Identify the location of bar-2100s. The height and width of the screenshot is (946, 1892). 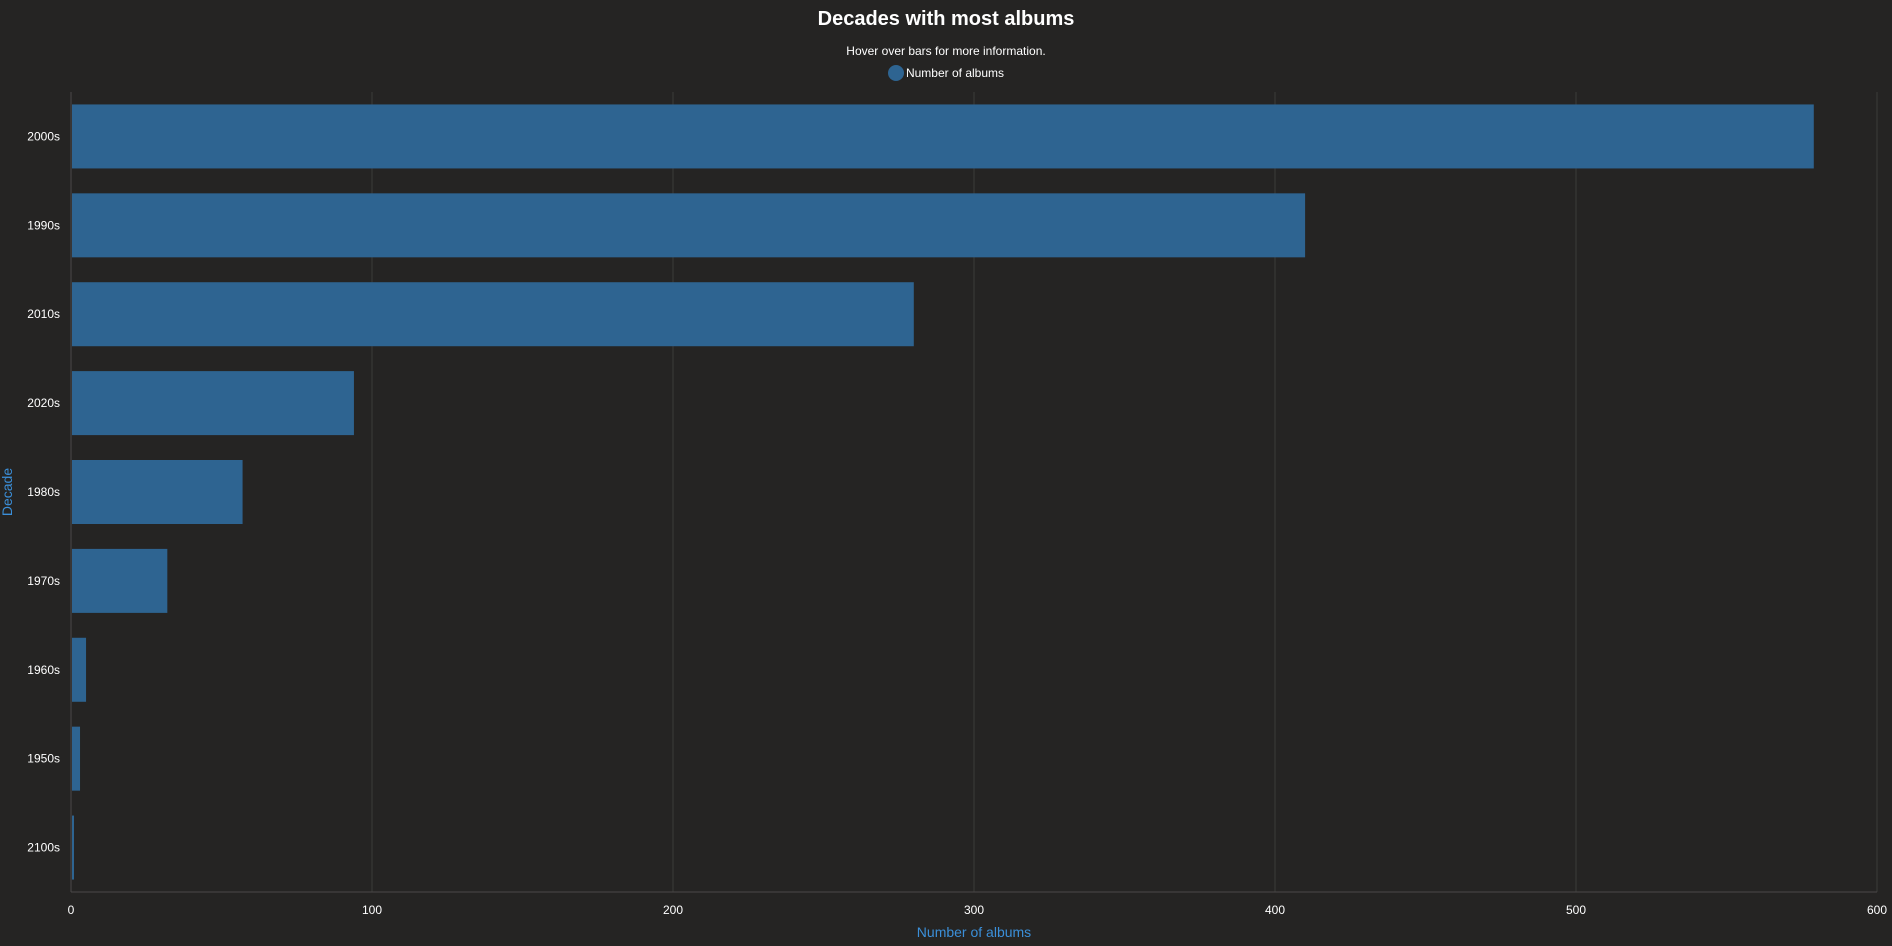
(73, 847).